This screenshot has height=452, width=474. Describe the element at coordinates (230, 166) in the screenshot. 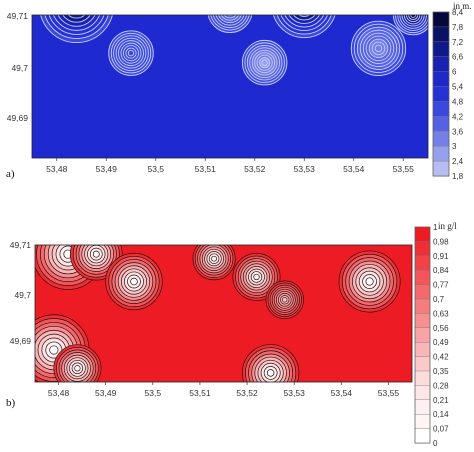

I see `panel-a-x-ticks: 53,48 53,49 53,5 53,51 53,52 53,53 53,54 53,55` at that location.